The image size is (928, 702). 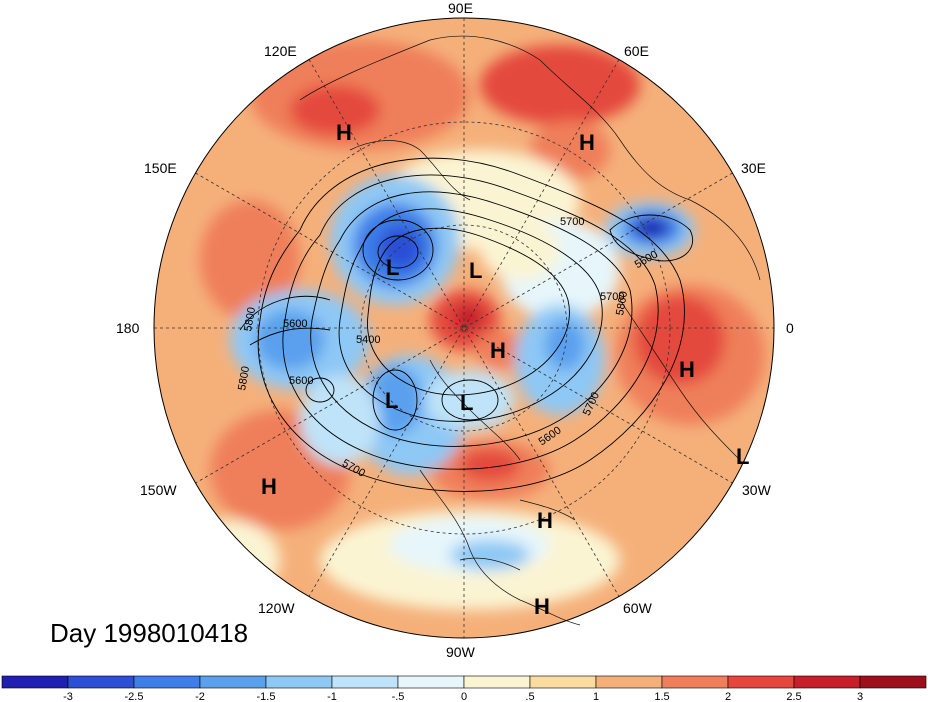 What do you see at coordinates (753, 168) in the screenshot?
I see `lon-label-30e: 30E` at bounding box center [753, 168].